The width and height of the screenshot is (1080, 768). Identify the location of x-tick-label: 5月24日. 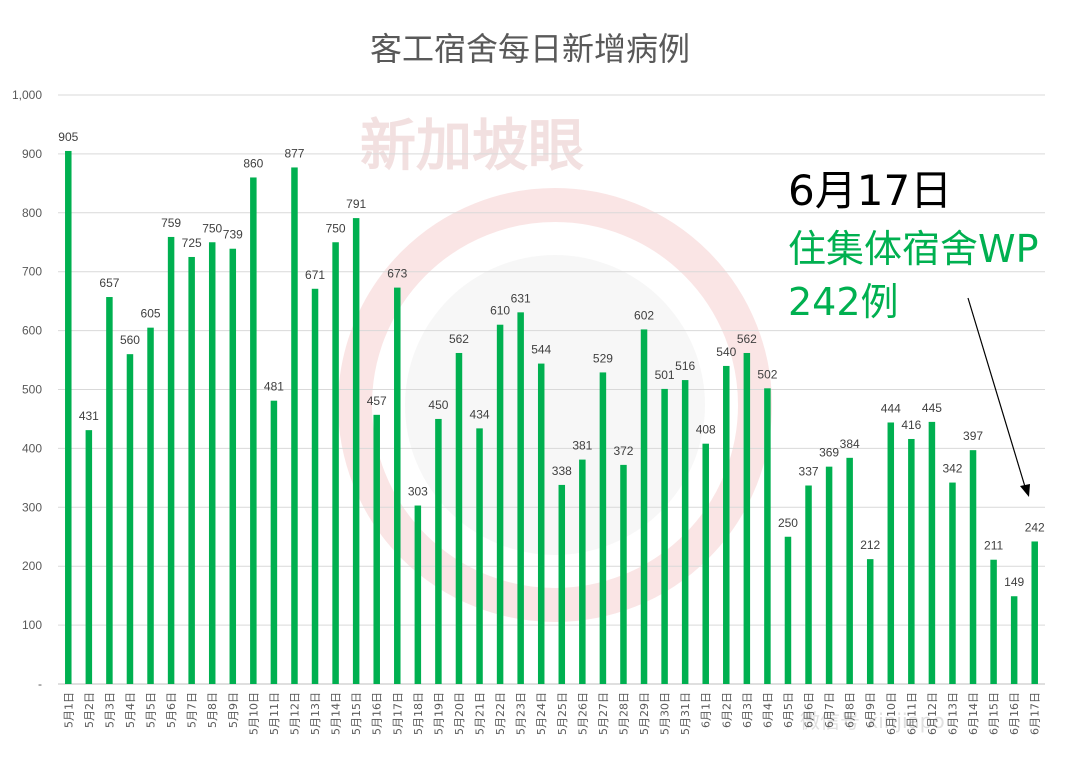
(541, 713).